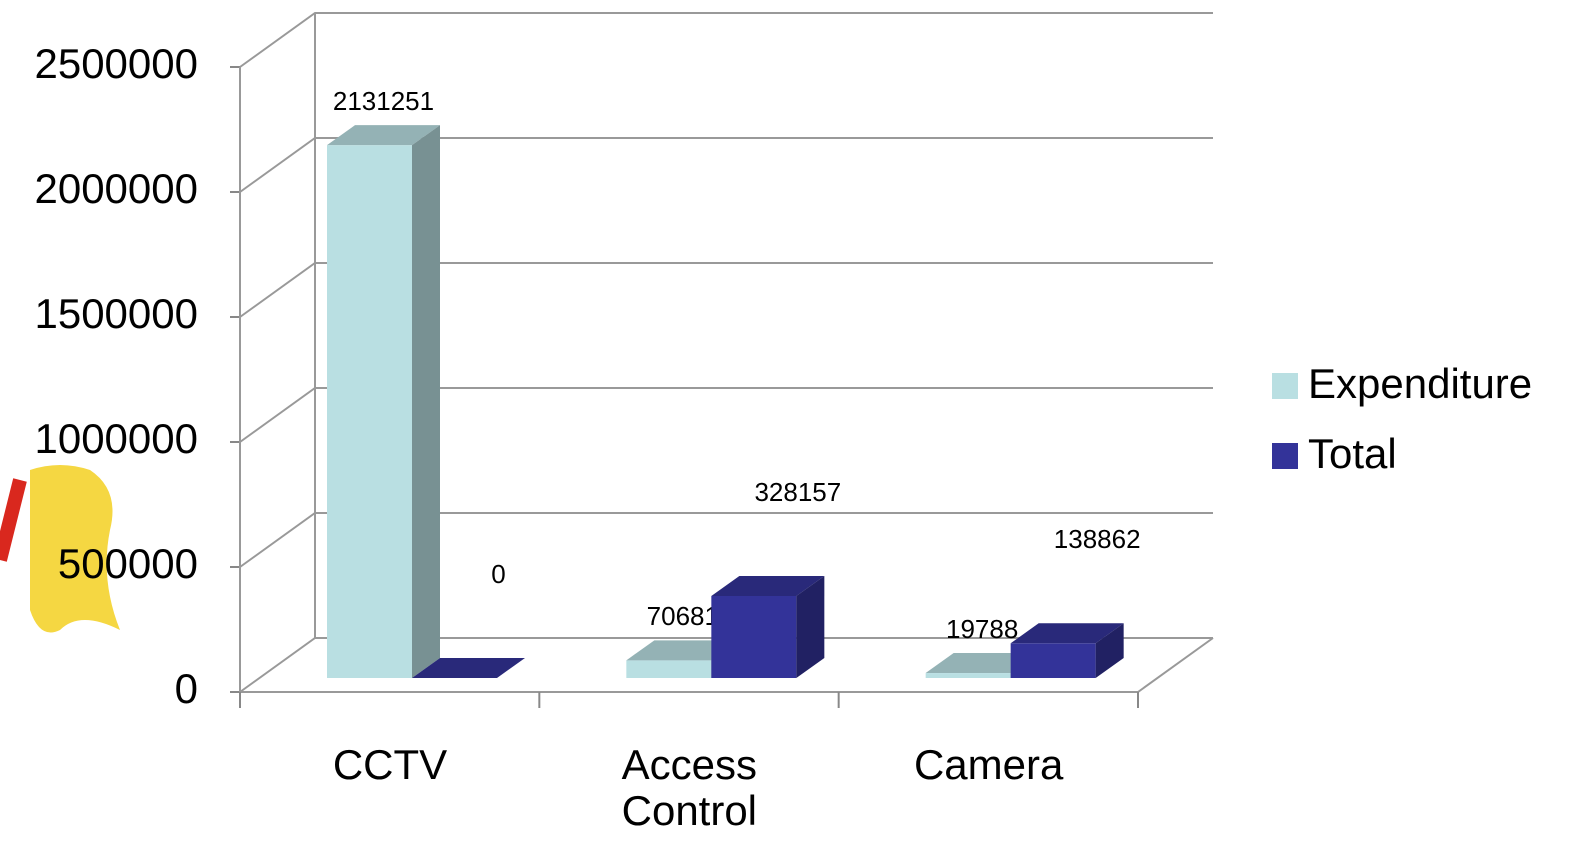 The height and width of the screenshot is (852, 1590). What do you see at coordinates (116, 313) in the screenshot?
I see `y-tick-label: 1500000` at bounding box center [116, 313].